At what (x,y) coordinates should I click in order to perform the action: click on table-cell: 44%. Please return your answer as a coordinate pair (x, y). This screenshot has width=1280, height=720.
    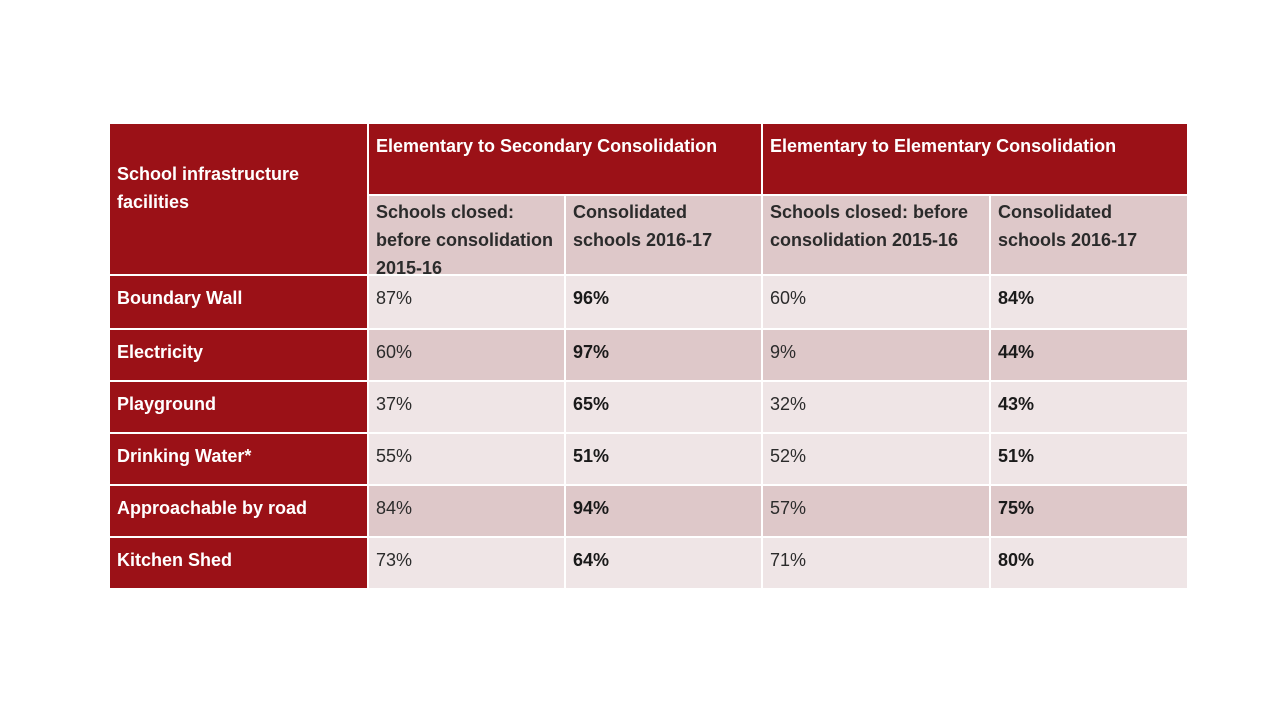
    Looking at the image, I should click on (1089, 355).